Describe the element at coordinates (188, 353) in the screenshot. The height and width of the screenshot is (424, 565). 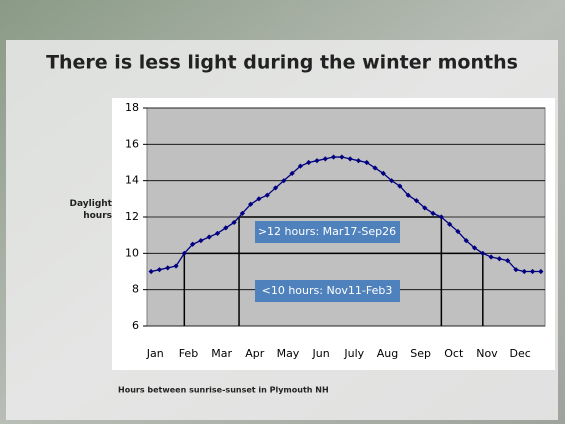
I see `x-tick-label: Feb` at that location.